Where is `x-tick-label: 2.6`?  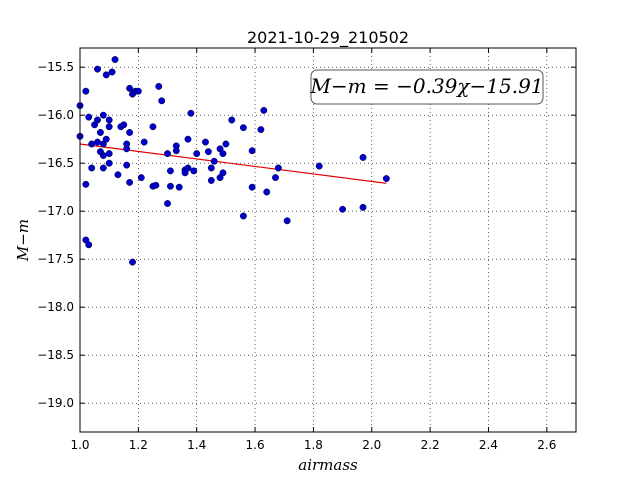
x-tick-label: 2.6 is located at coordinates (546, 445).